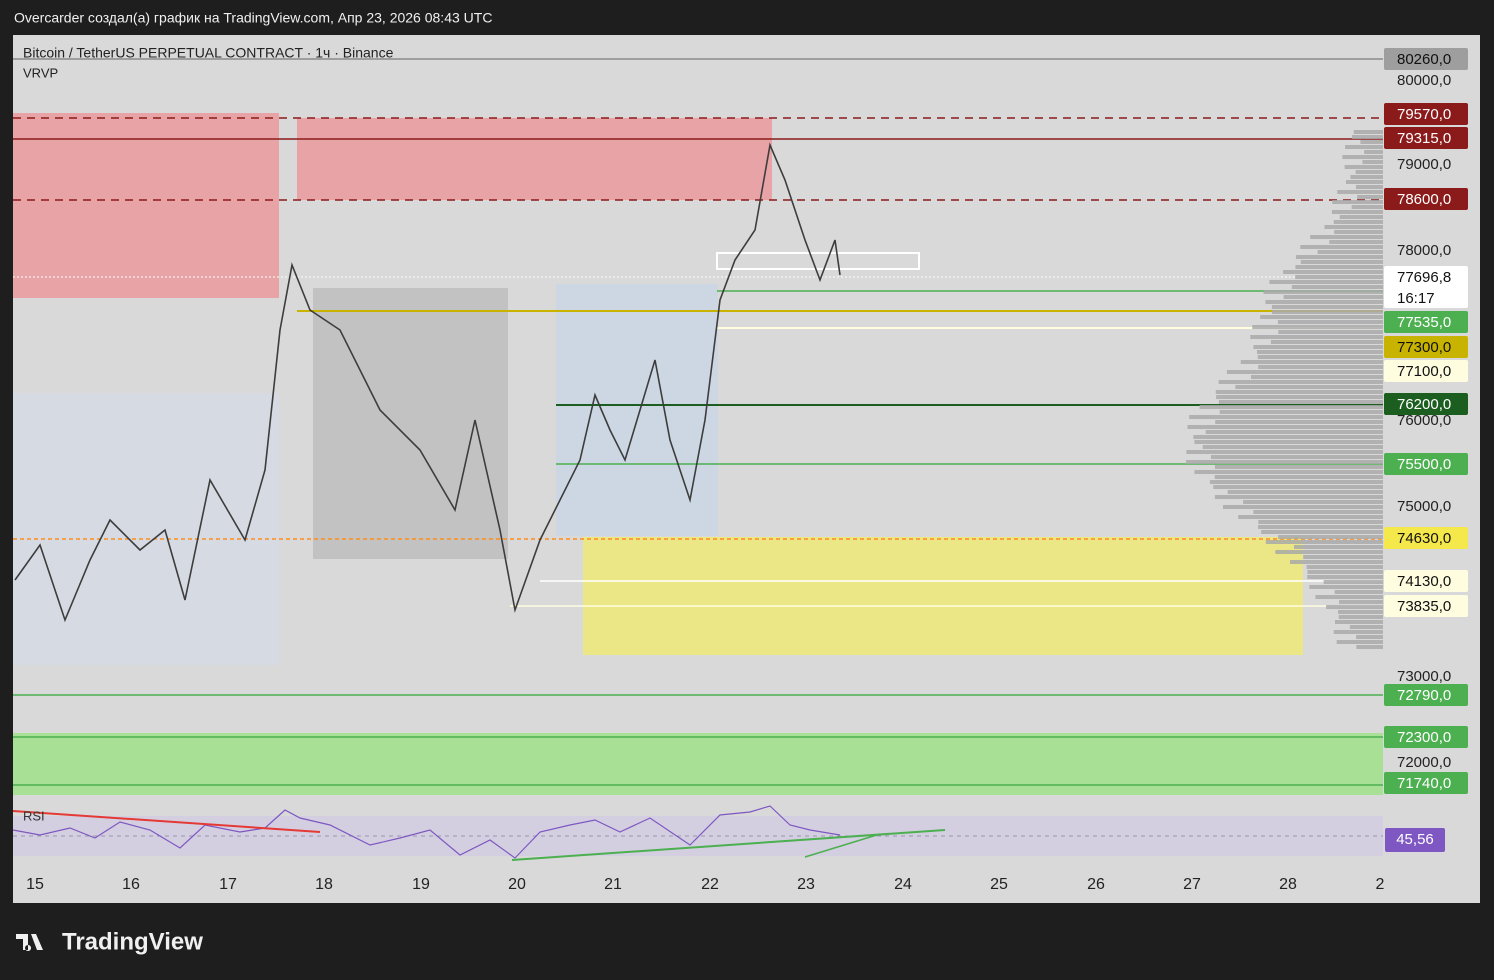 This screenshot has width=1494, height=980. Describe the element at coordinates (818, 261) in the screenshot. I see `box-outline` at that location.